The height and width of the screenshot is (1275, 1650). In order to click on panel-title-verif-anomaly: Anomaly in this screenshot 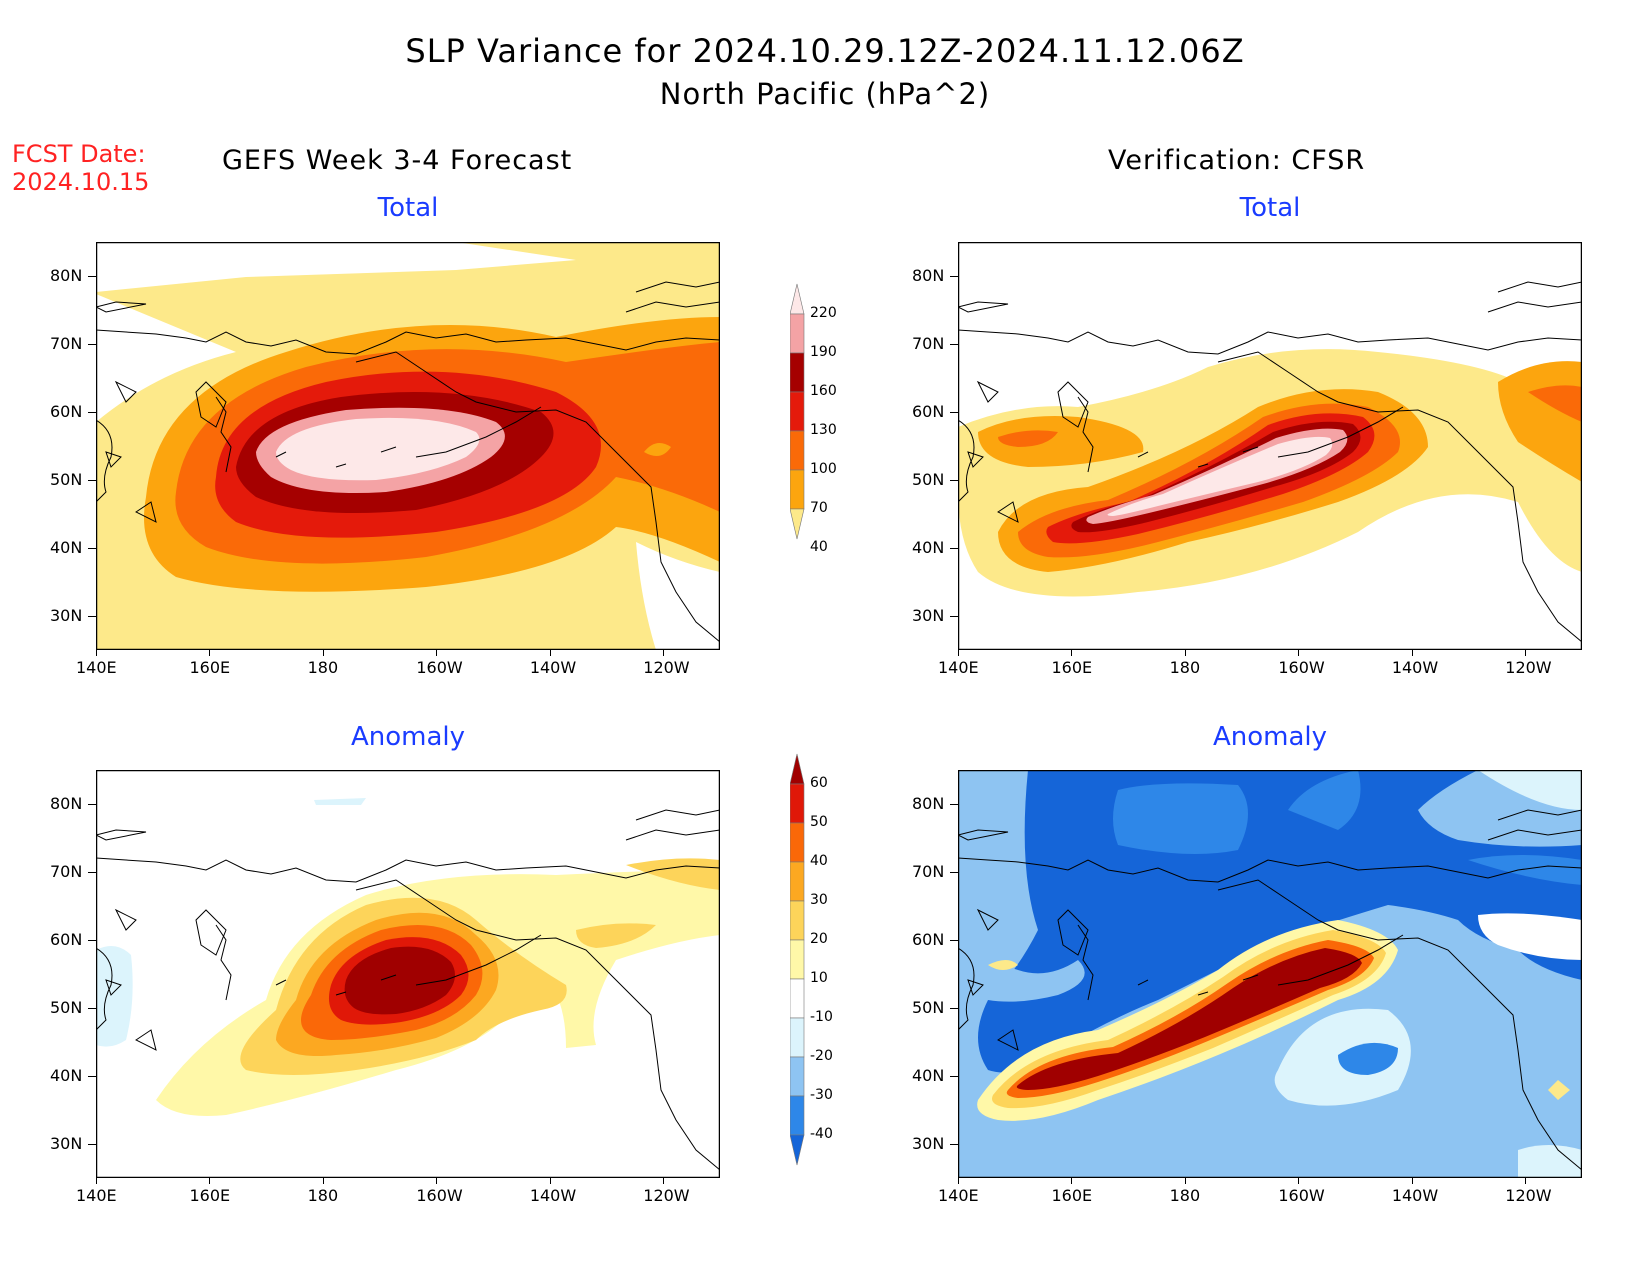, I will do `click(1270, 737)`.